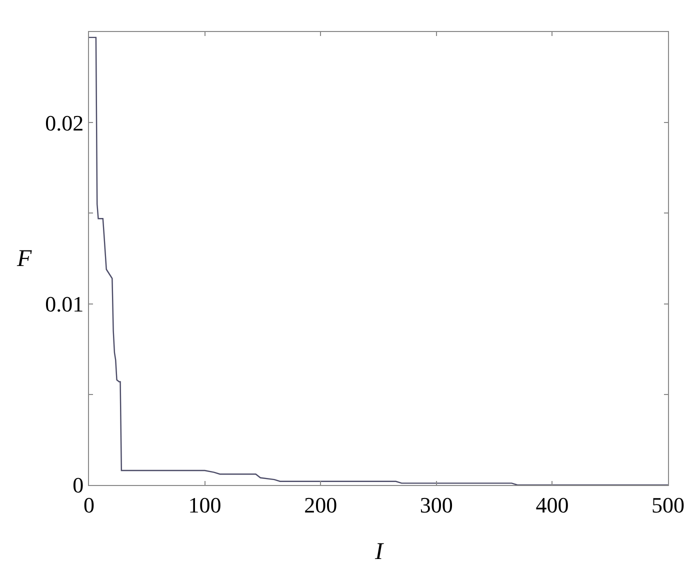 The width and height of the screenshot is (700, 564). What do you see at coordinates (668, 505) in the screenshot?
I see `x-tick-label: 500` at bounding box center [668, 505].